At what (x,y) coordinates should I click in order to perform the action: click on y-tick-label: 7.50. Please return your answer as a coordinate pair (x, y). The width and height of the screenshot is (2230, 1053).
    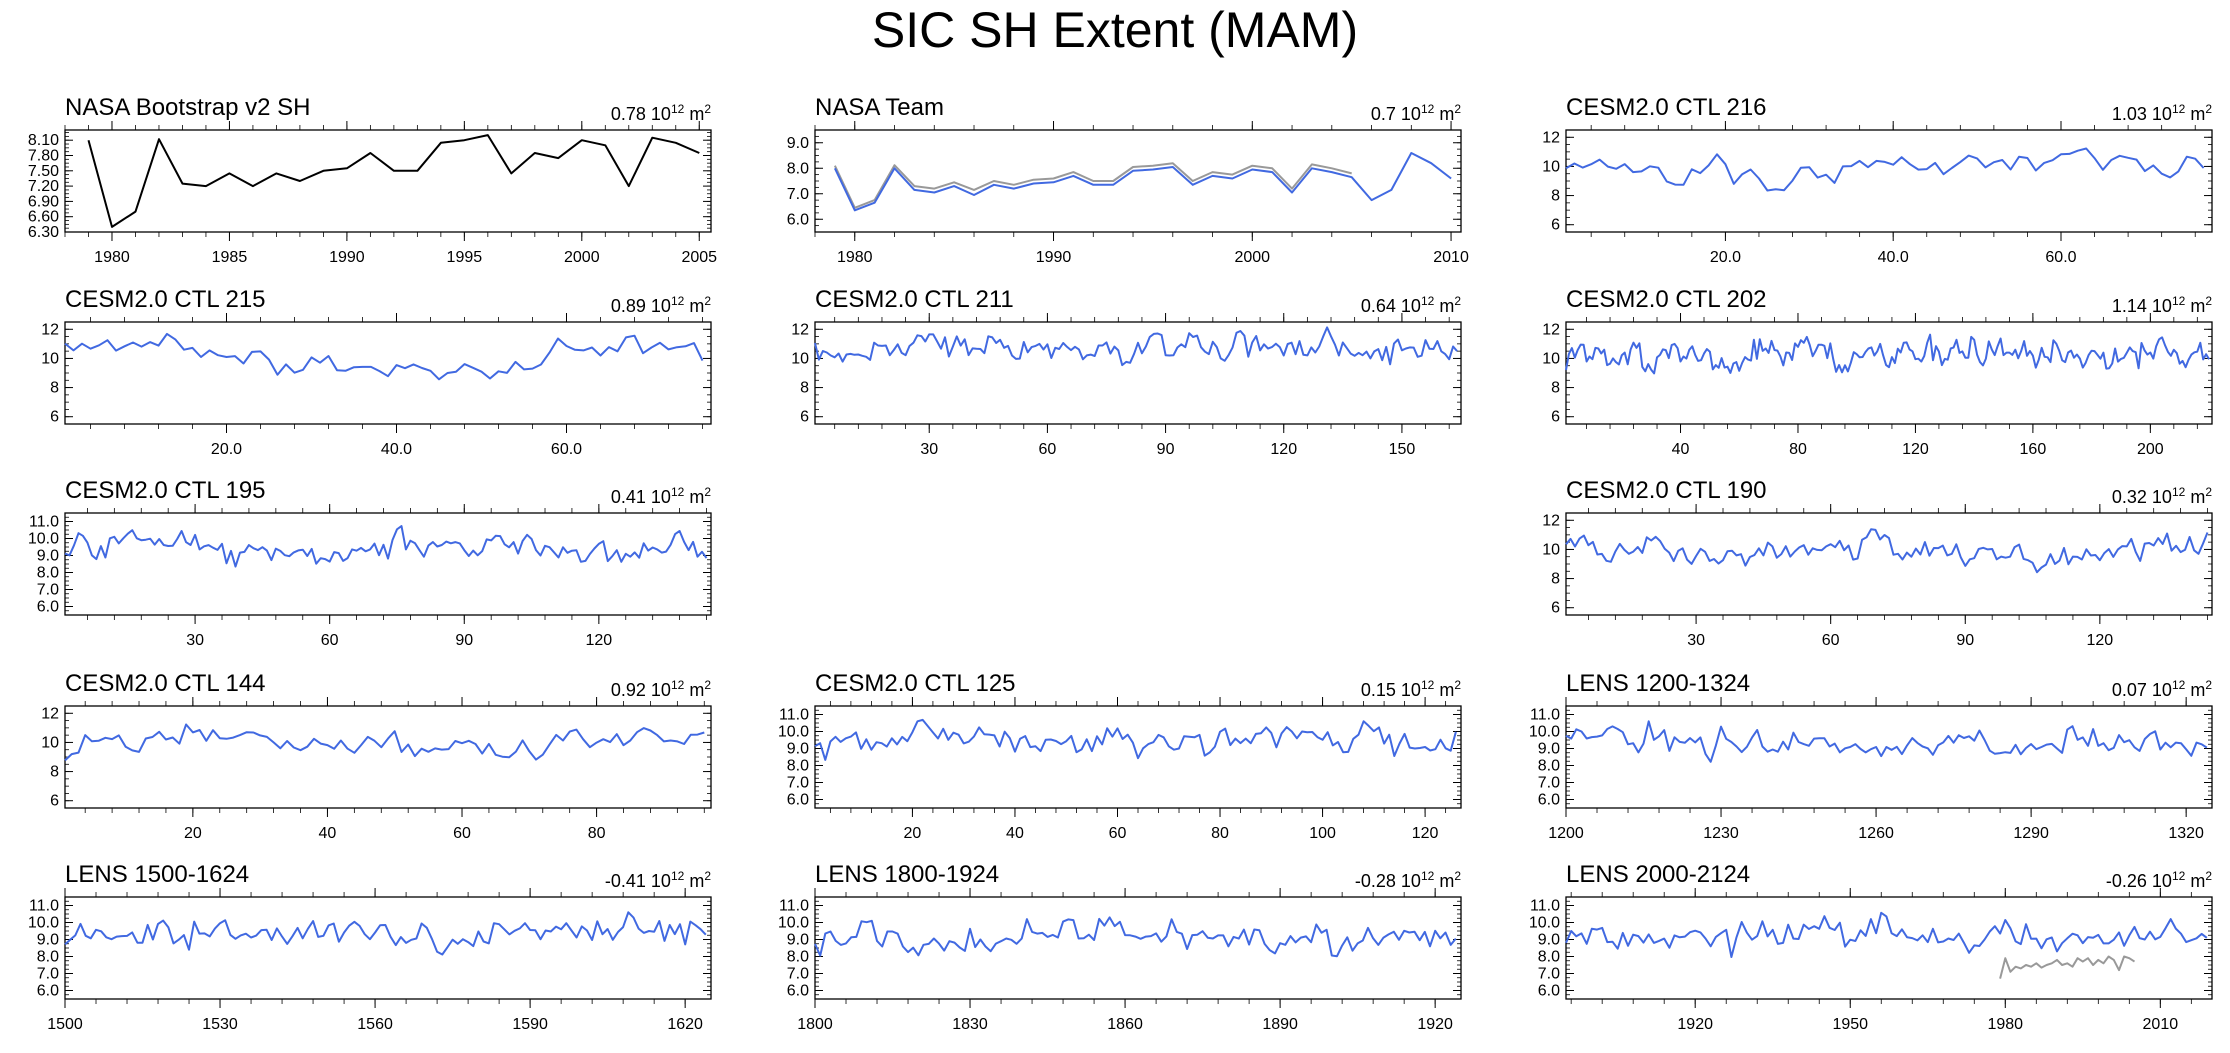
    Looking at the image, I should click on (43, 171).